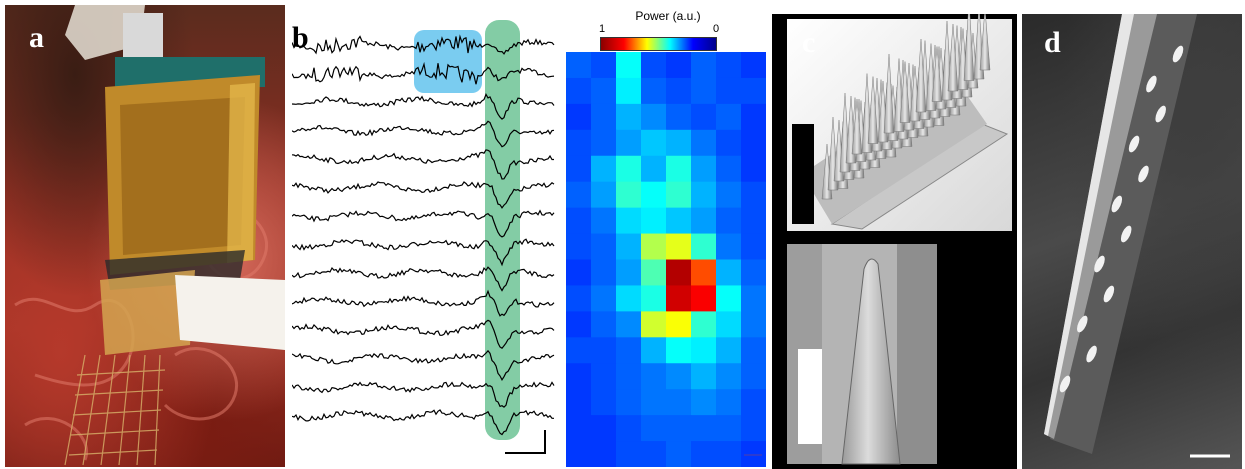 Image resolution: width=1245 pixels, height=469 pixels. Describe the element at coordinates (803, 174) in the screenshot. I see `scale-bar-top` at that location.